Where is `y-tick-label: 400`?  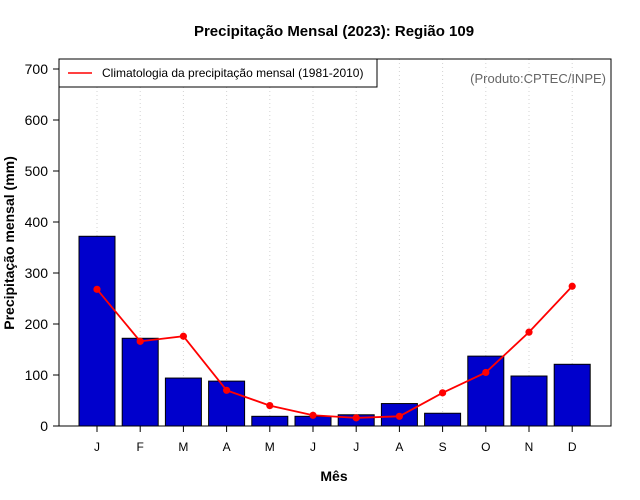 y-tick-label: 400 is located at coordinates (37, 222).